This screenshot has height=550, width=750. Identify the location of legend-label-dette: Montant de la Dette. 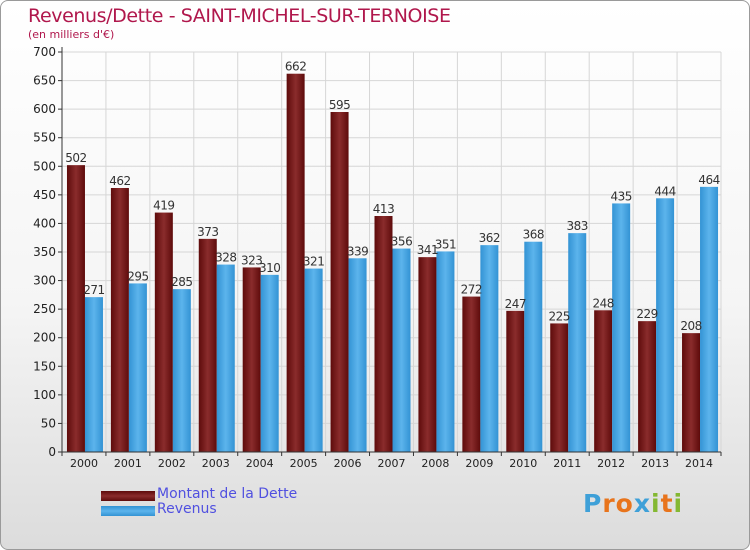
(227, 494).